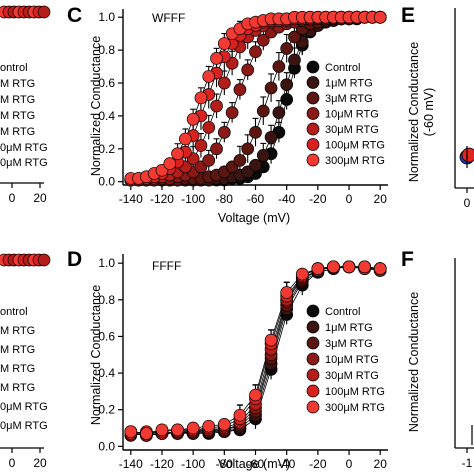  What do you see at coordinates (106, 17) in the screenshot?
I see `panel-c-y-tick-label: 1.0` at bounding box center [106, 17].